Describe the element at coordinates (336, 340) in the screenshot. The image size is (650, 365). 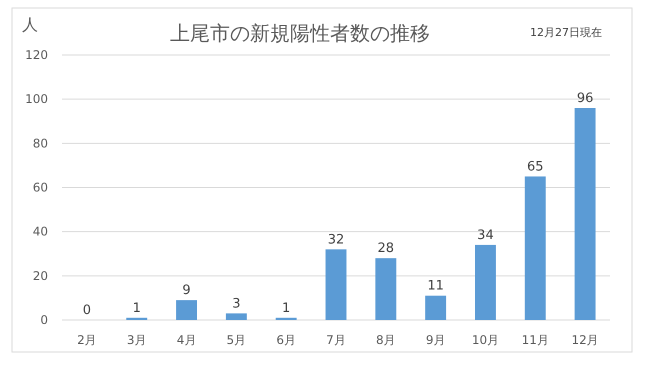
I see `x-tick-label: 7月` at that location.